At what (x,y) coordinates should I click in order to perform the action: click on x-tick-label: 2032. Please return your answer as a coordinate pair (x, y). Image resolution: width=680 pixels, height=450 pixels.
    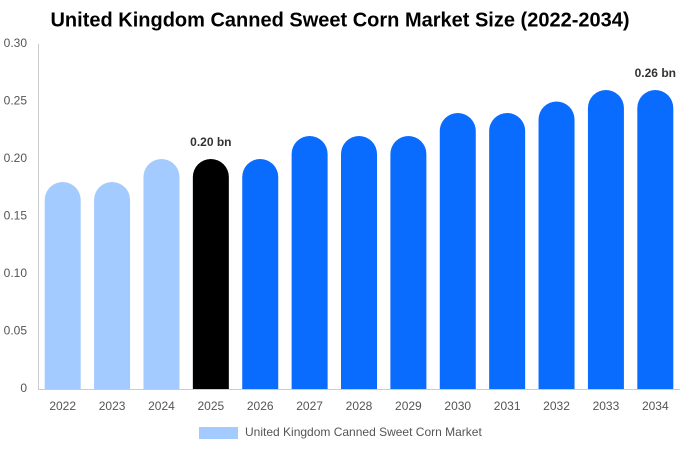
    Looking at the image, I should click on (556, 406).